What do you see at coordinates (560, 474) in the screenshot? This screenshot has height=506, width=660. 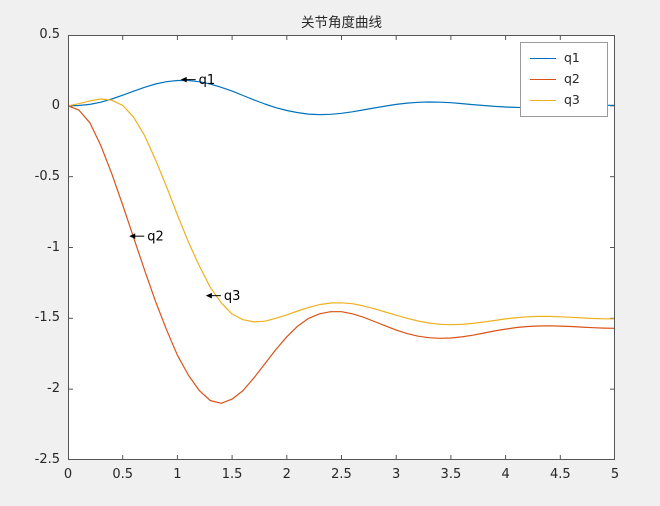 I see `x-tick-label: 4.5` at bounding box center [560, 474].